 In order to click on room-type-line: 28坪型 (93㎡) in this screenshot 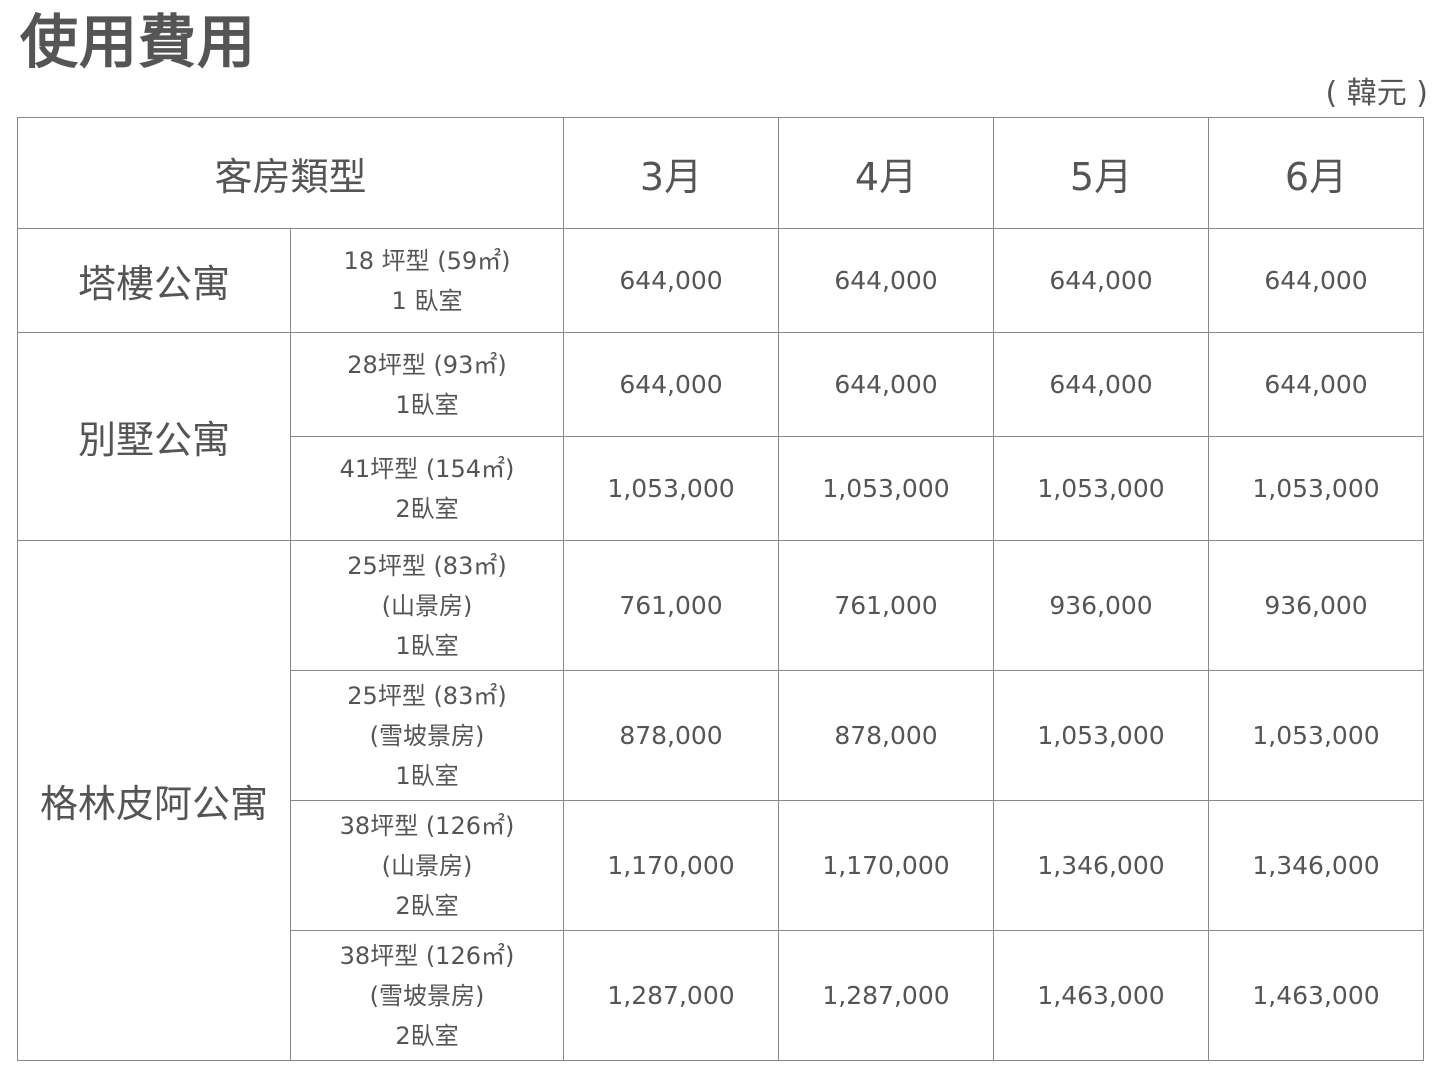, I will do `click(427, 364)`.